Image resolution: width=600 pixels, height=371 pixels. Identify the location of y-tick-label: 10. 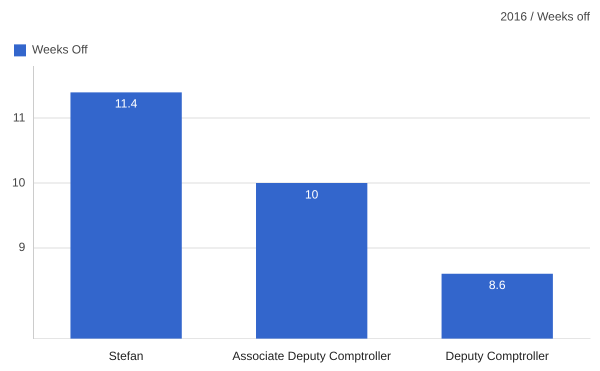
(19, 182).